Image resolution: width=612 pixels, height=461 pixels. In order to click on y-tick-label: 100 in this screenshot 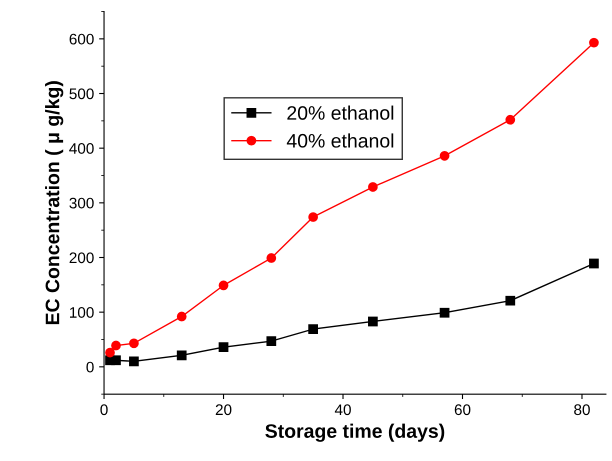, I will do `click(82, 312)`.